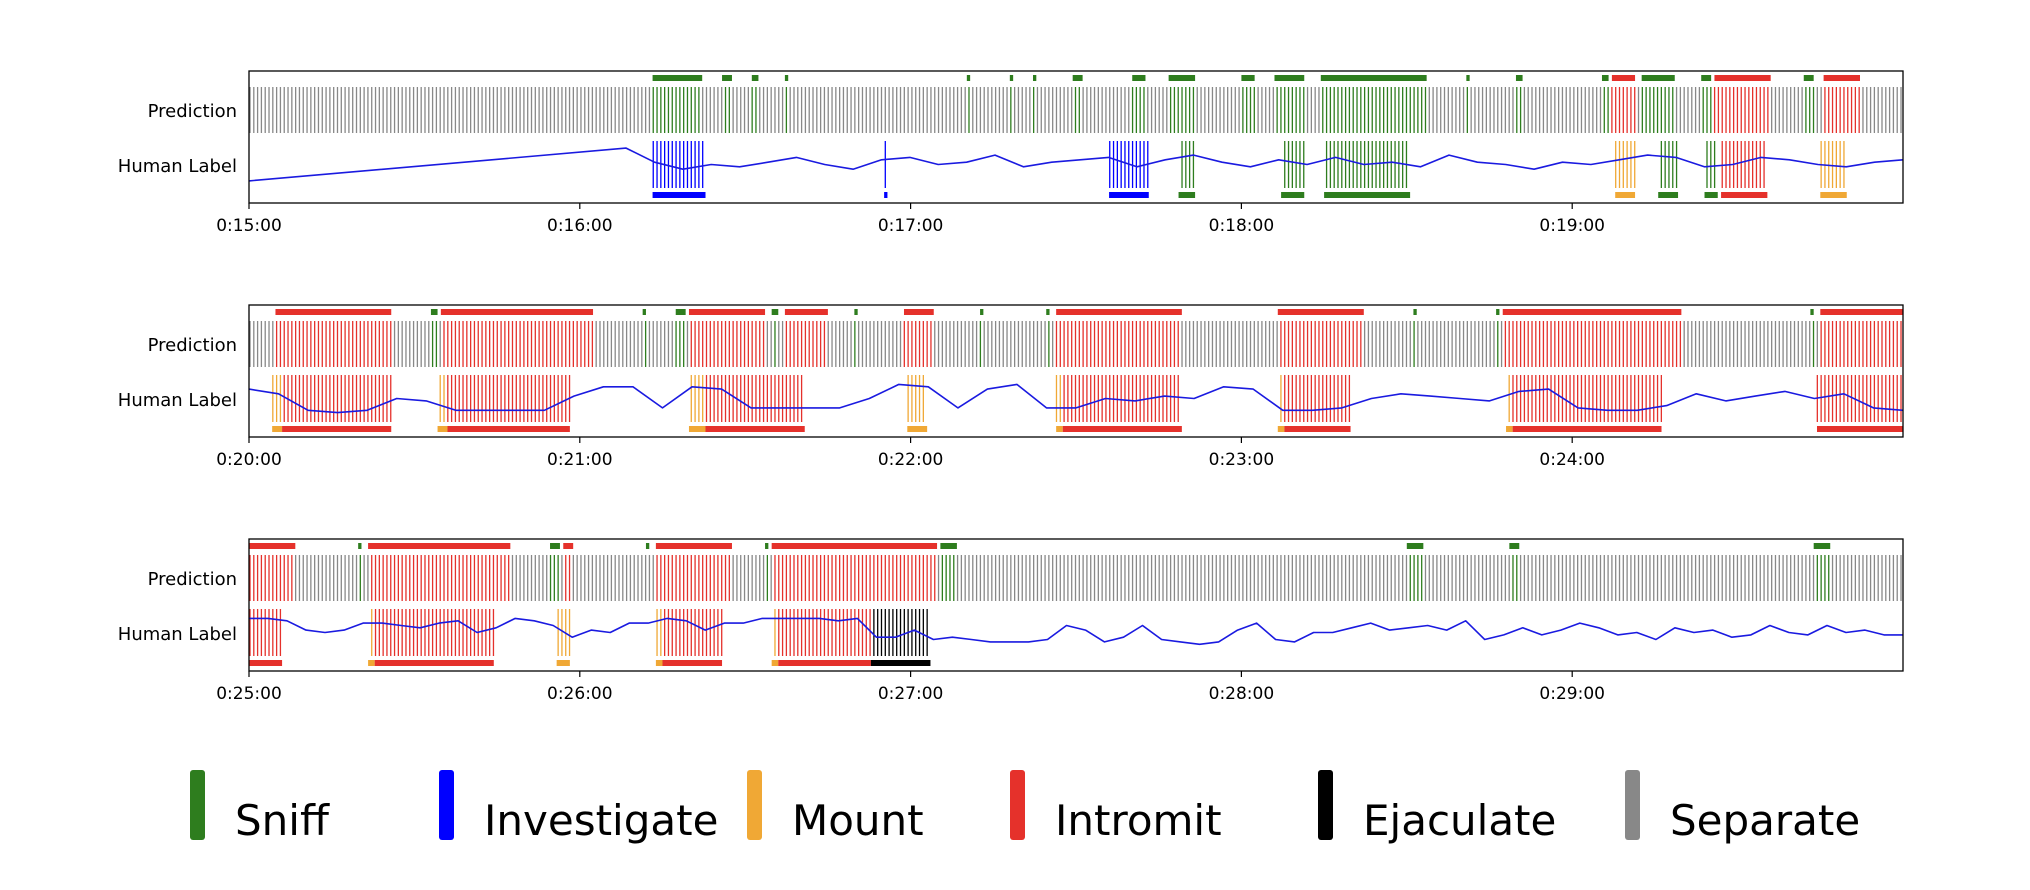 The width and height of the screenshot is (2030, 890). What do you see at coordinates (1765, 820) in the screenshot?
I see `legend-label: Separate` at bounding box center [1765, 820].